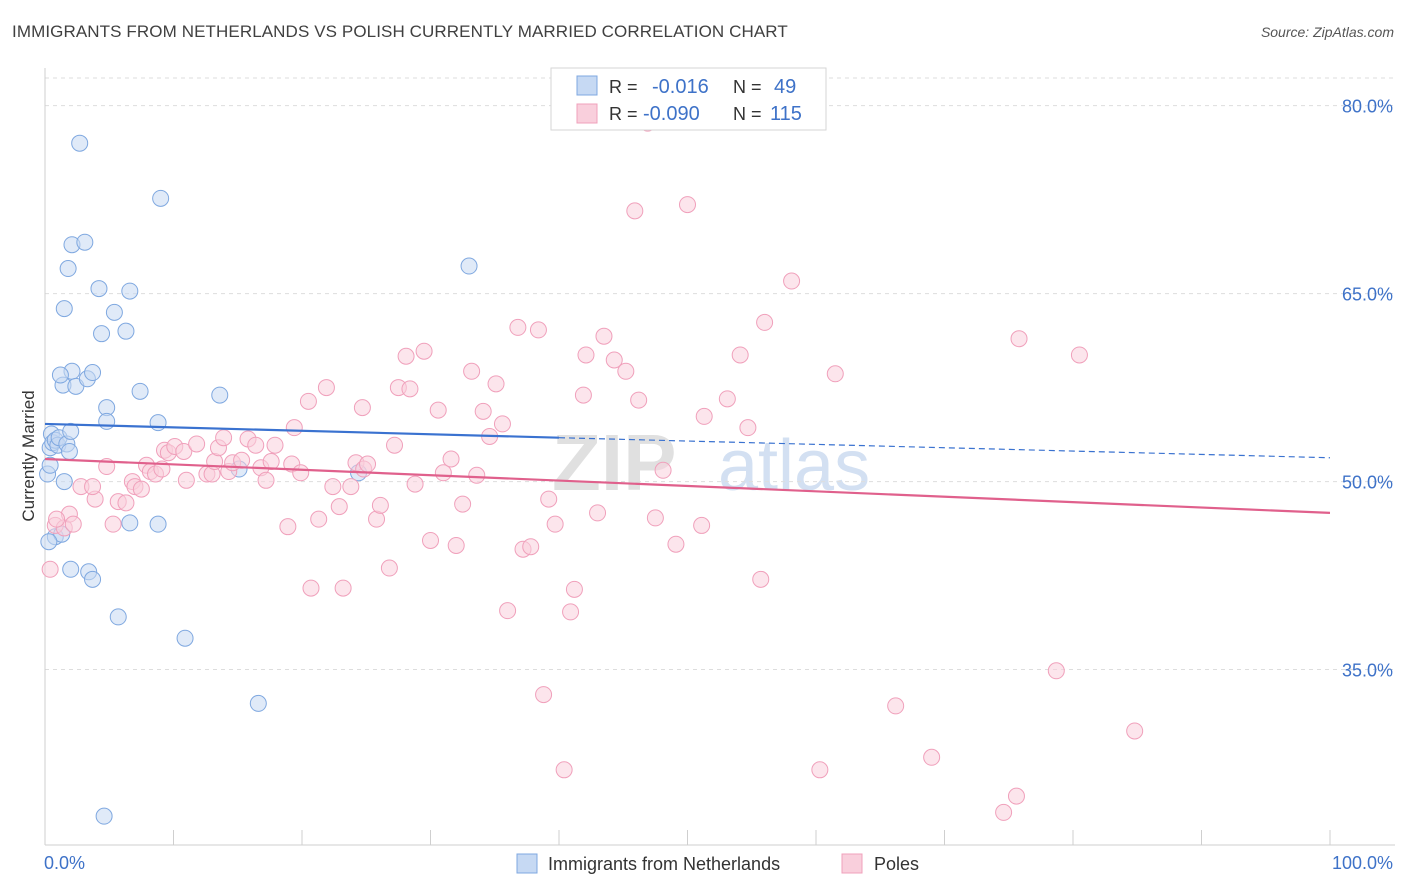 This screenshot has height=892, width=1406. I want to click on legend-r-label-1: R =, so click(623, 87).